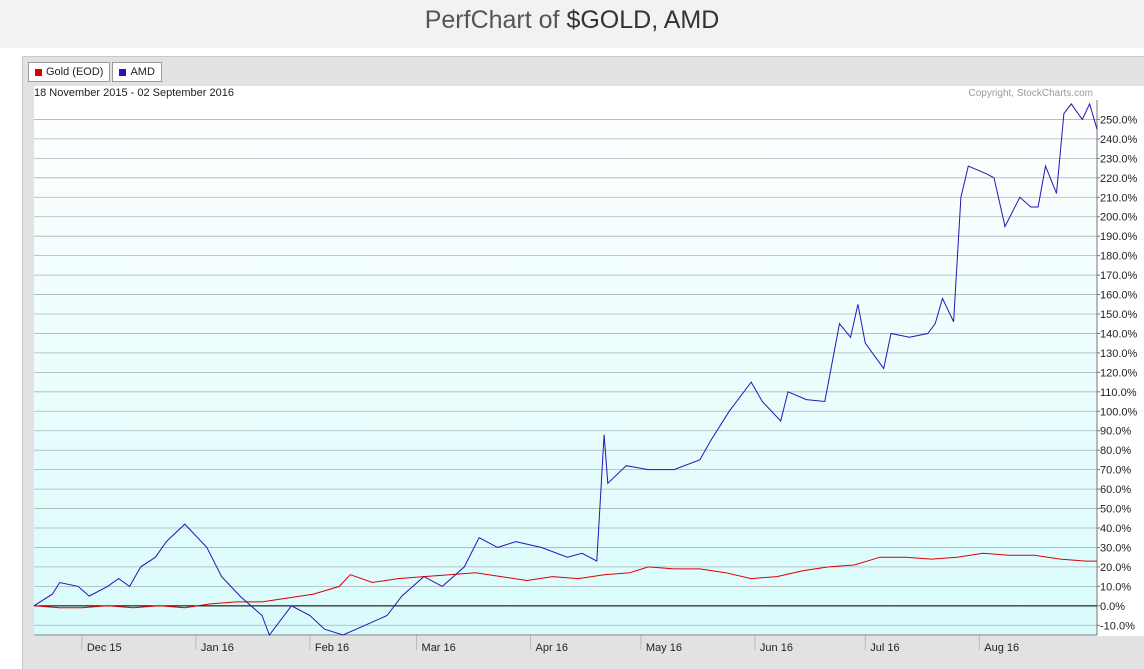 The width and height of the screenshot is (1144, 669). I want to click on y-tick-label: 10.0%, so click(1115, 587).